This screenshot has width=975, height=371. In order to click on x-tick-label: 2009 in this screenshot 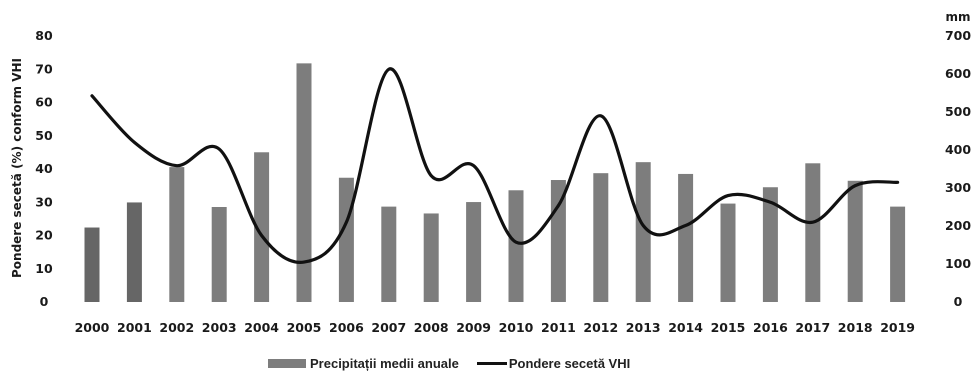, I will do `click(473, 327)`.